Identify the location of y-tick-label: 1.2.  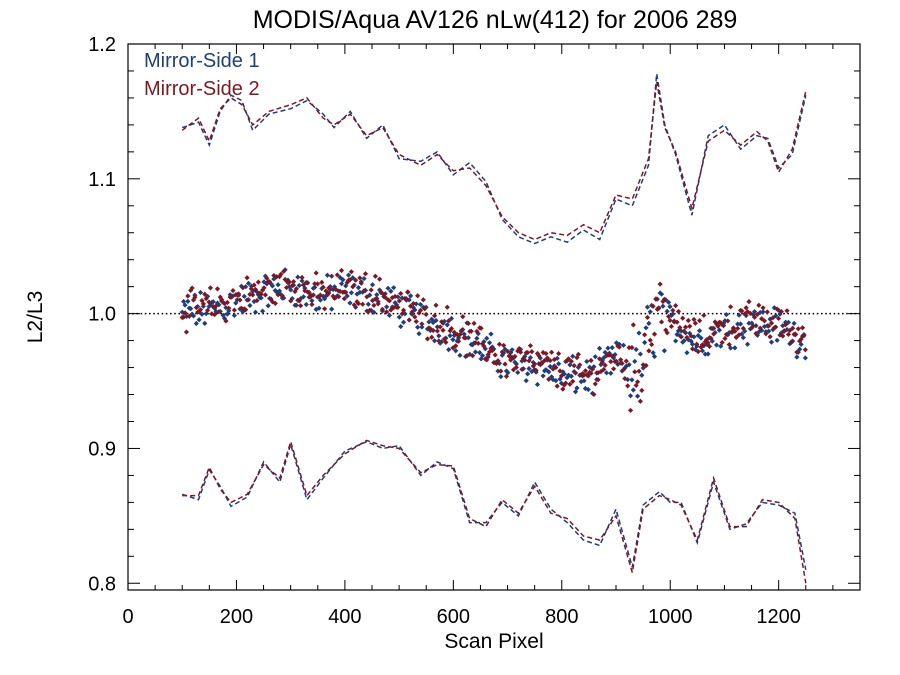
(102, 45).